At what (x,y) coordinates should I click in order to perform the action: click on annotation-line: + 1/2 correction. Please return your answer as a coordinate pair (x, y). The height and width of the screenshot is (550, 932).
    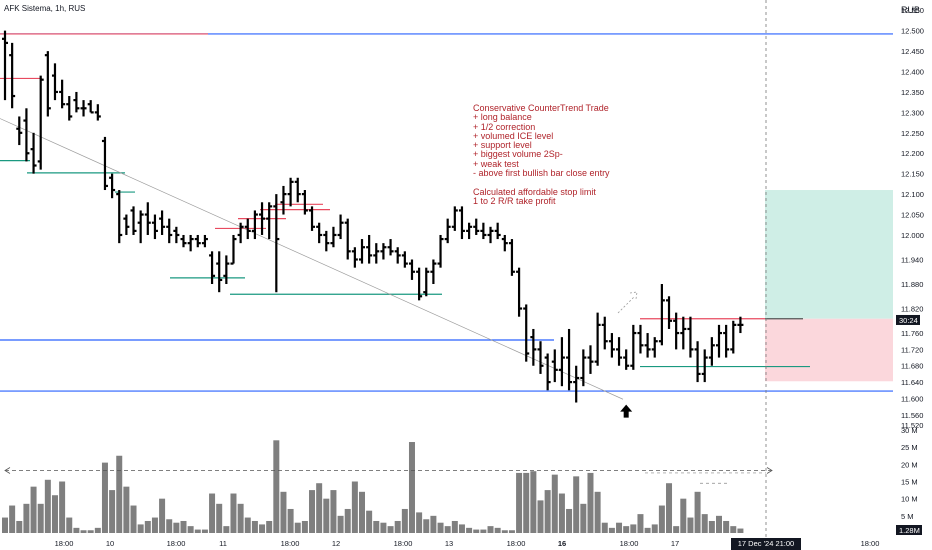
    Looking at the image, I should click on (504, 126).